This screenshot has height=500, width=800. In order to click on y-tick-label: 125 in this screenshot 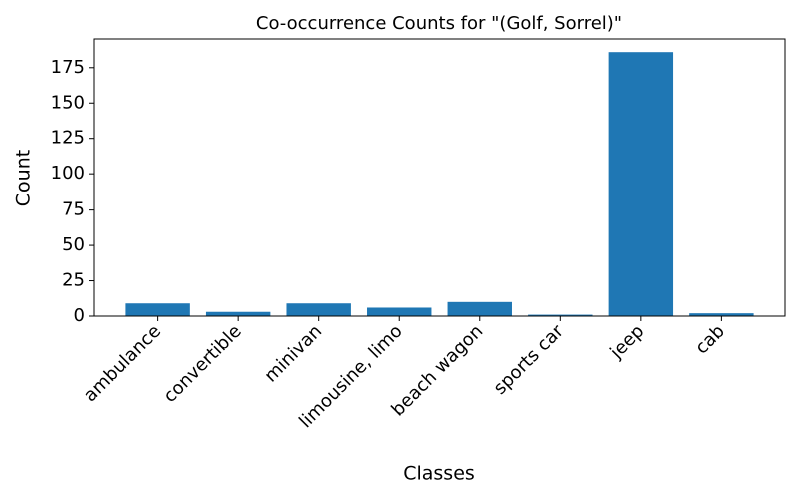, I will do `click(68, 138)`.